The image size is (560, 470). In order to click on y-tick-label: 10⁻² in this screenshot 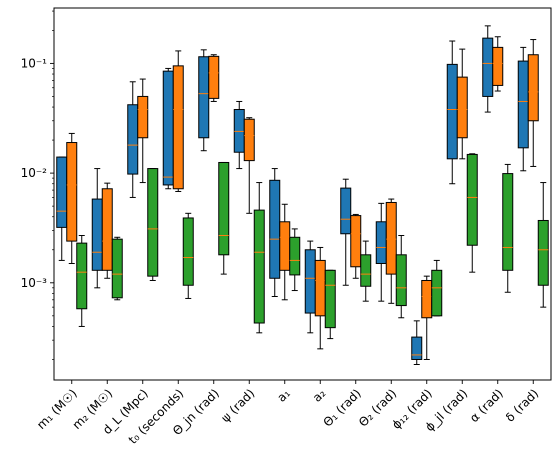, I will do `click(34, 173)`.